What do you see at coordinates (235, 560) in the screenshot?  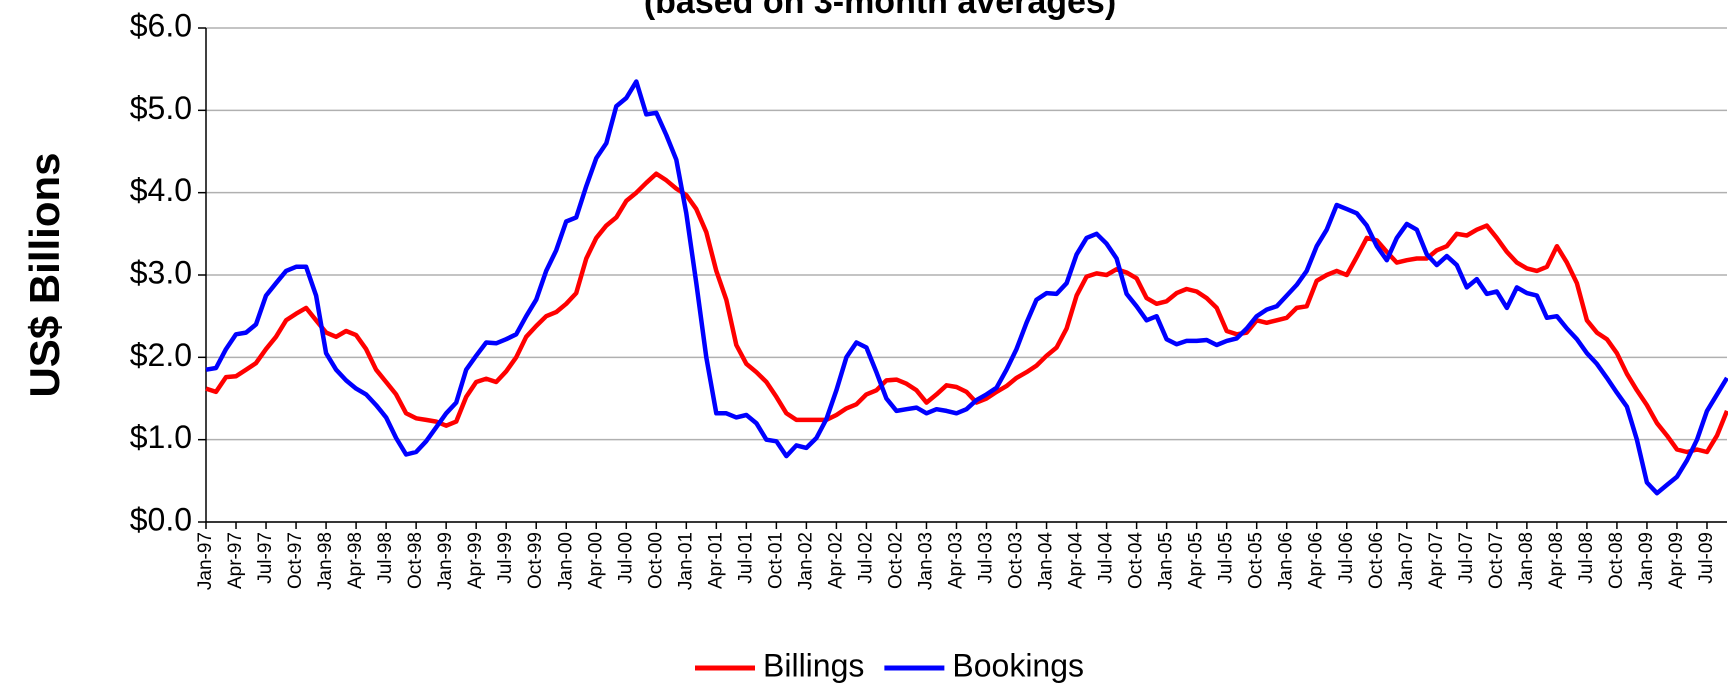 I see `x-tick-label: Apr-97` at bounding box center [235, 560].